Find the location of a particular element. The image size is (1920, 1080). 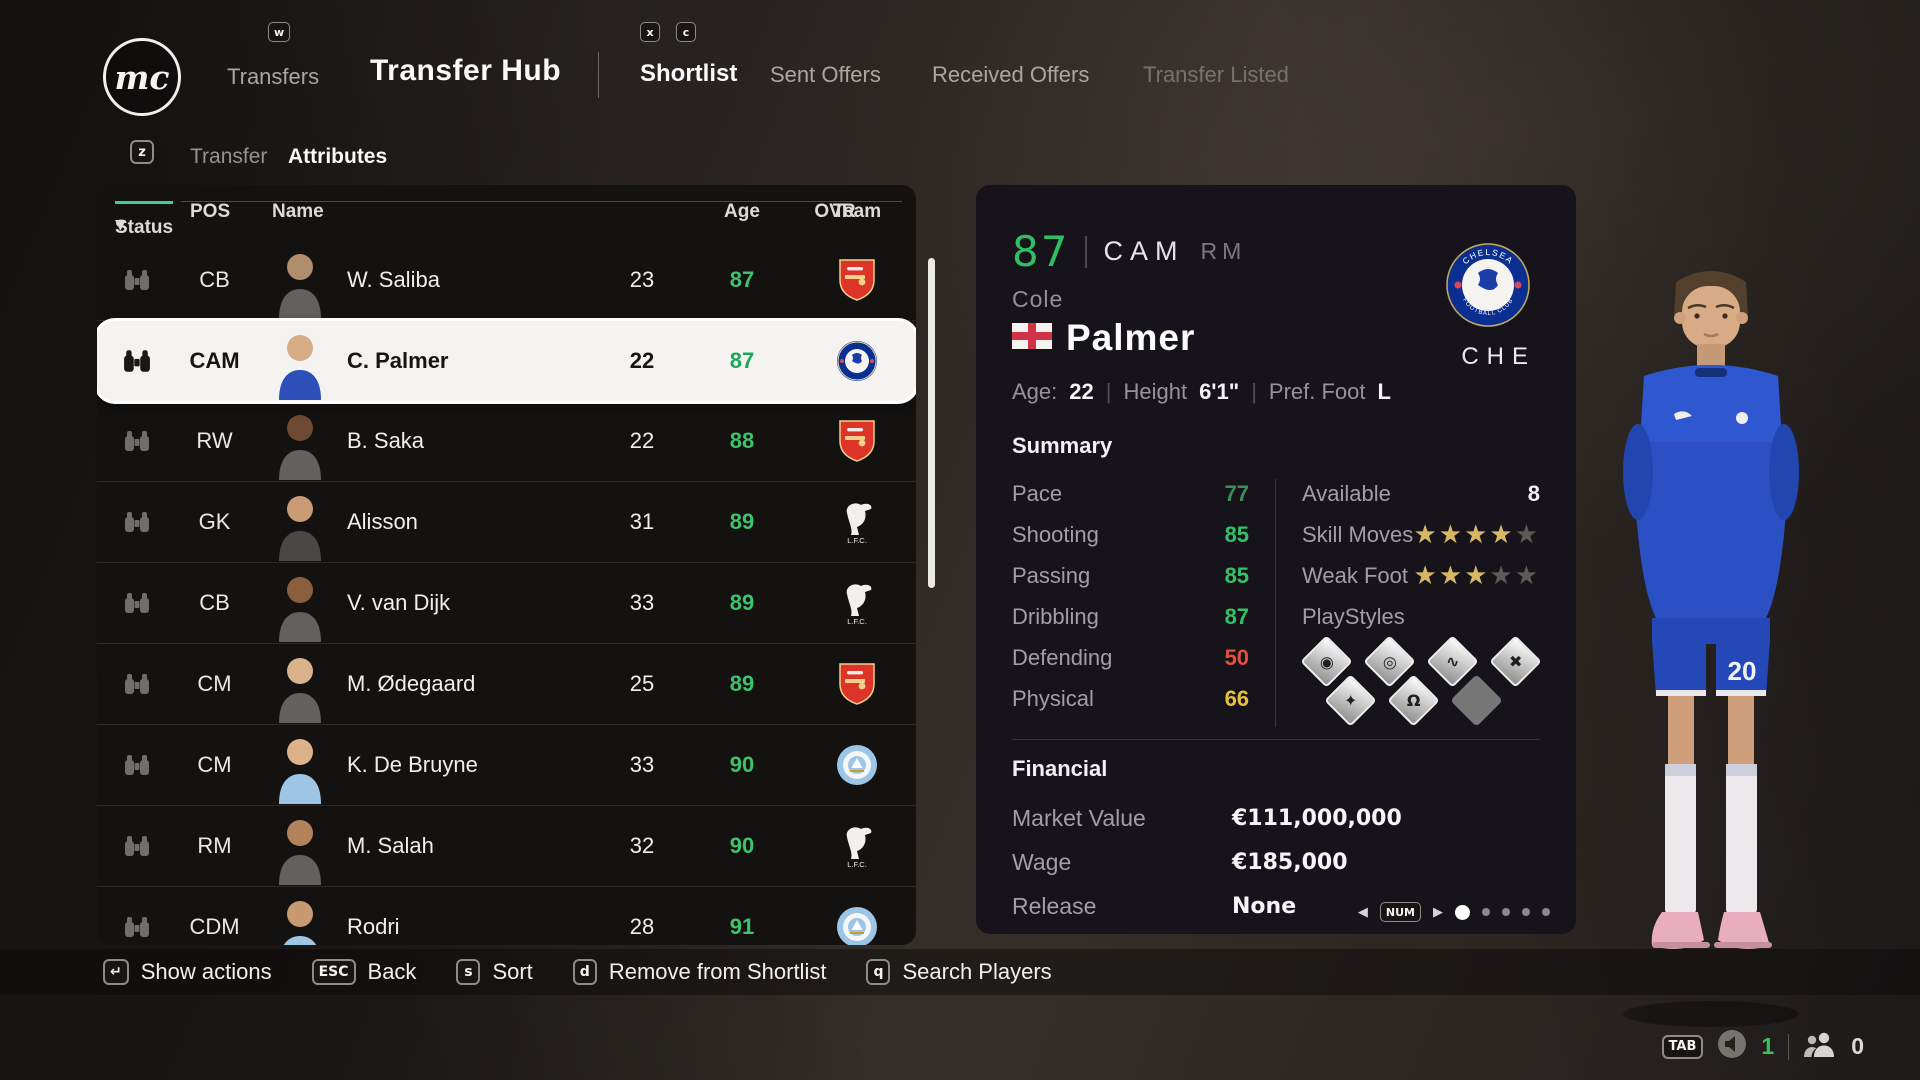

s-key-icon: s is located at coordinates (468, 972).